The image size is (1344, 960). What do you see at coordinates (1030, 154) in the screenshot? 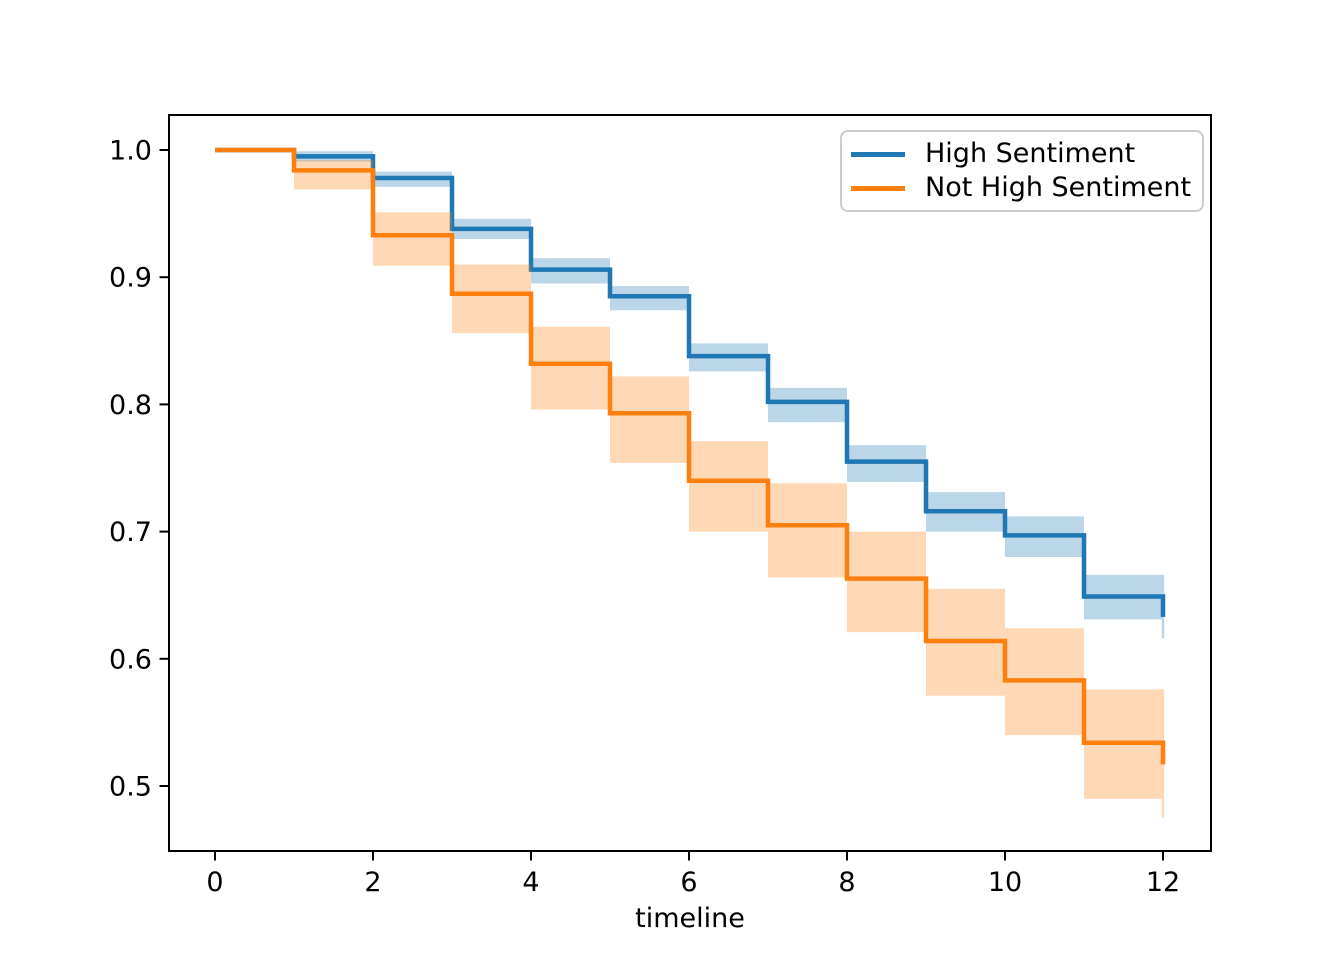
I see `legend-label: High Sentiment` at bounding box center [1030, 154].